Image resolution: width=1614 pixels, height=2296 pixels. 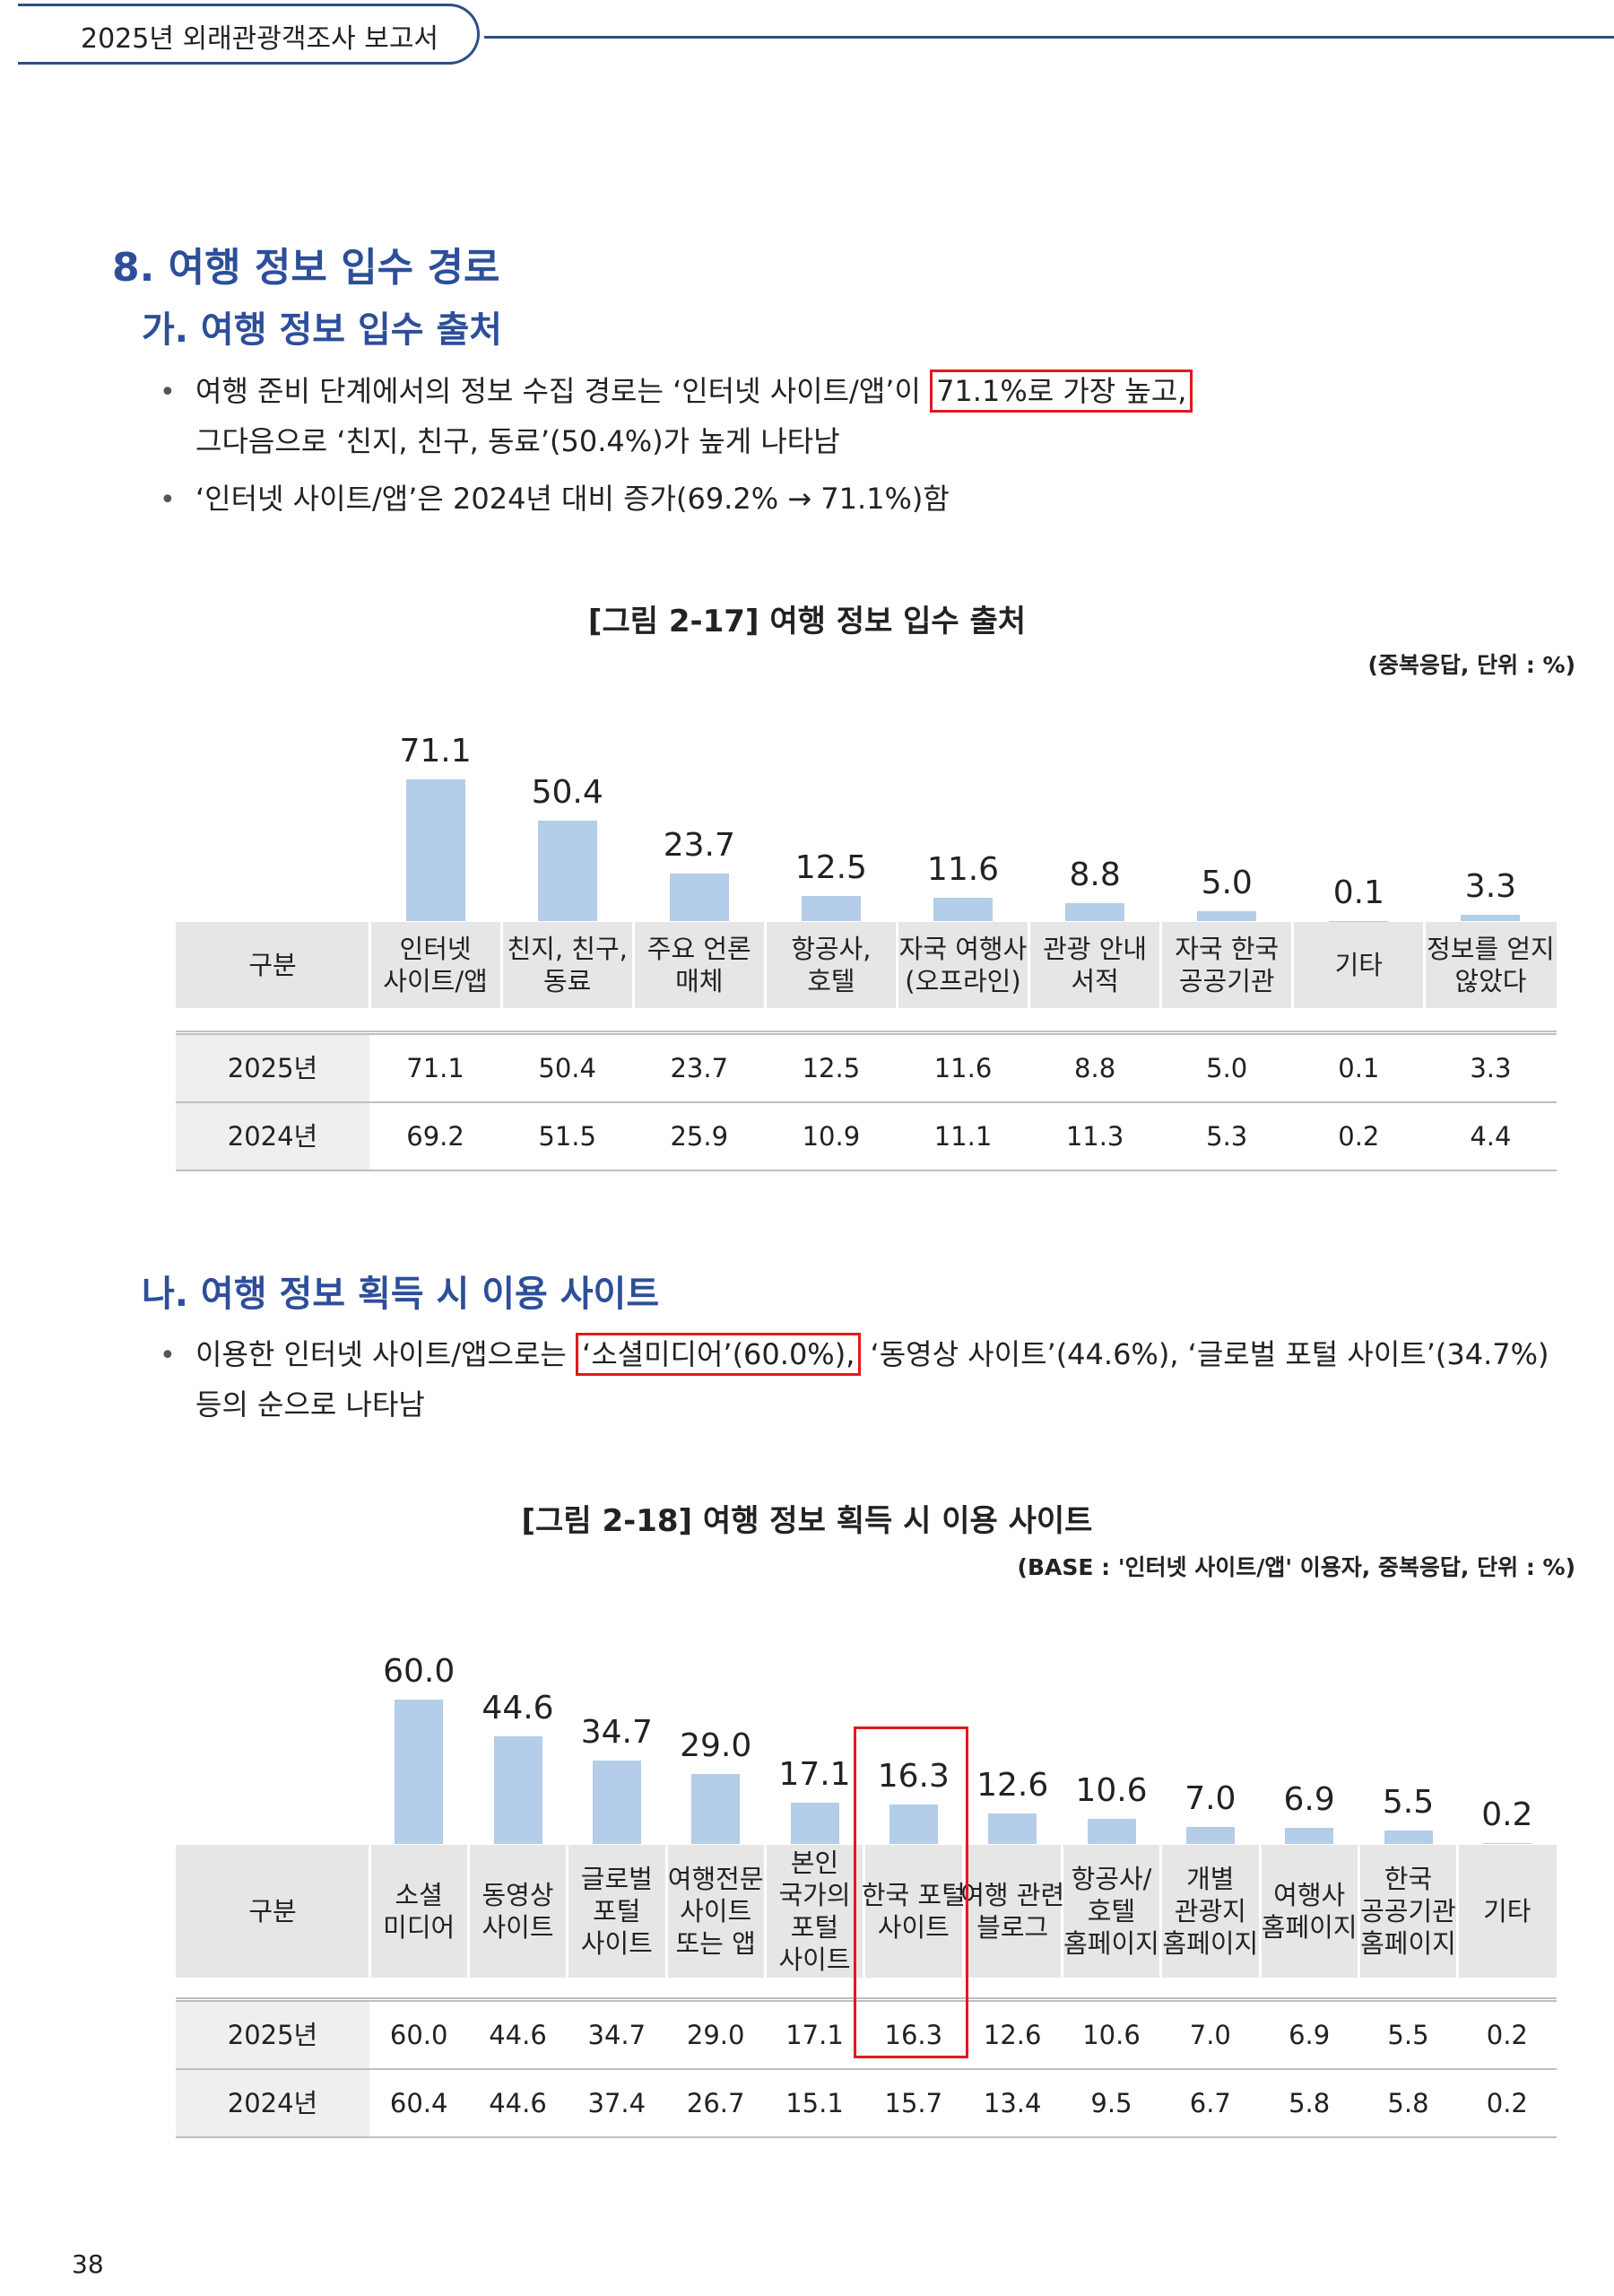 I want to click on bar-value-label: 10.6, so click(x=1111, y=1790).